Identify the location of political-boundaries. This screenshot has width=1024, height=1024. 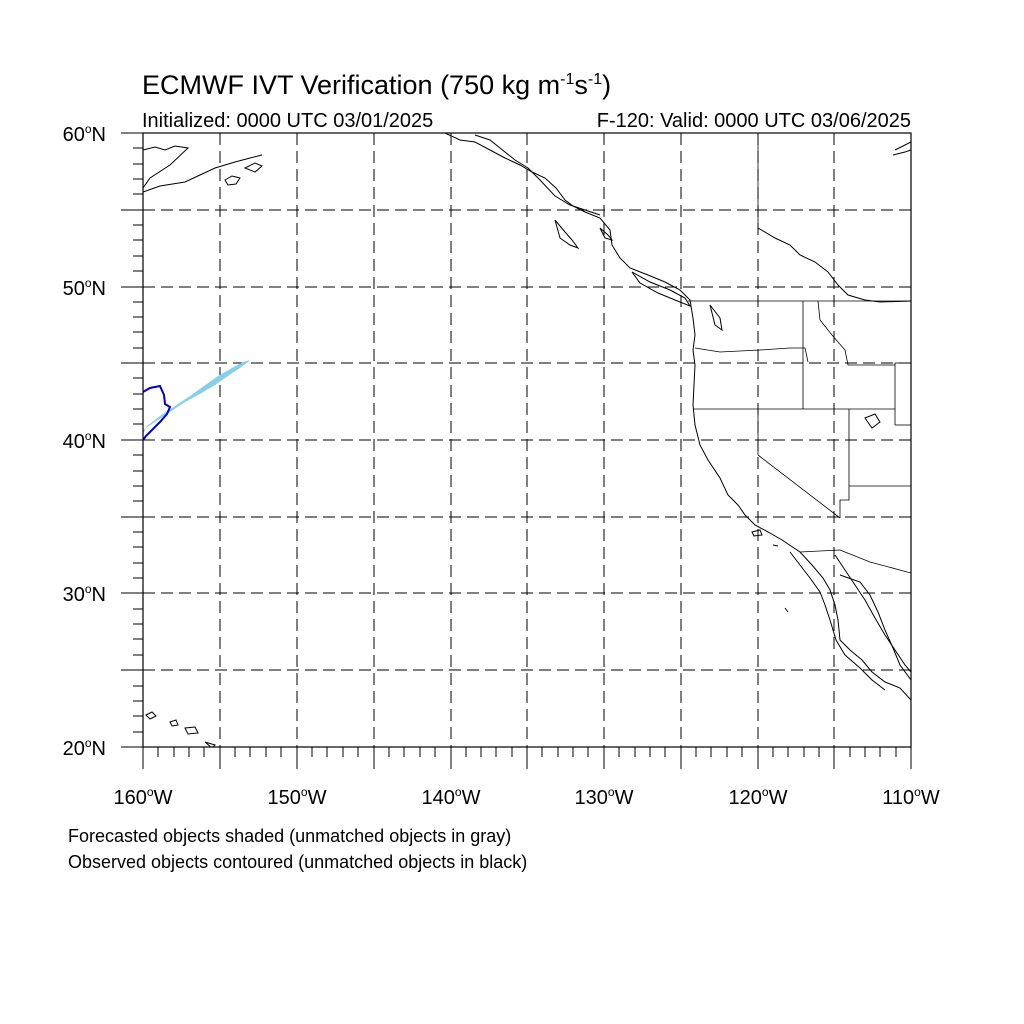
(799, 353).